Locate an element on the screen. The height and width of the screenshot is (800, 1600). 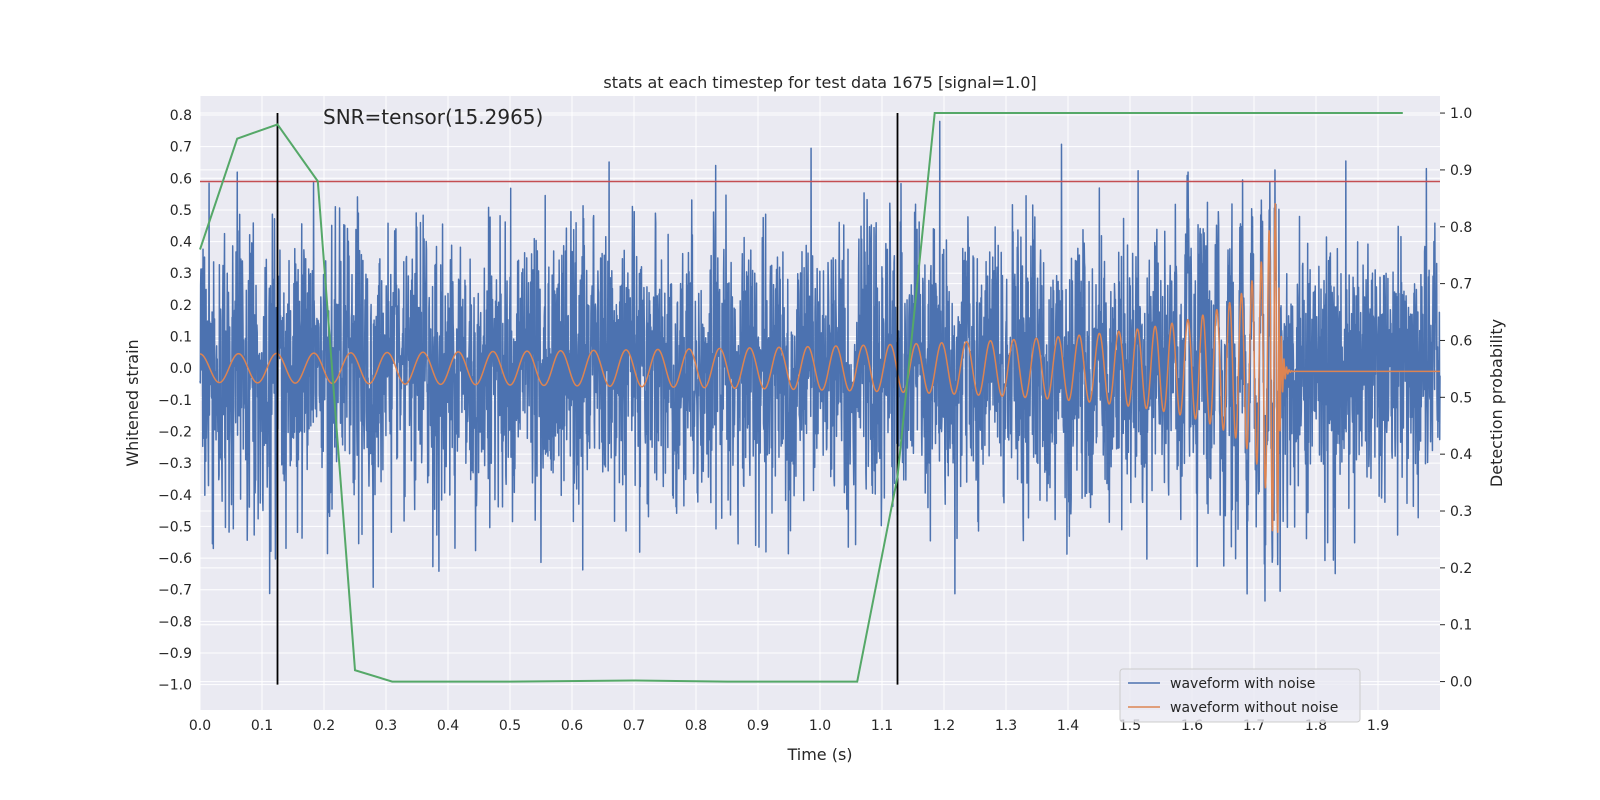
y-tick-label: 0.4 is located at coordinates (181, 243).